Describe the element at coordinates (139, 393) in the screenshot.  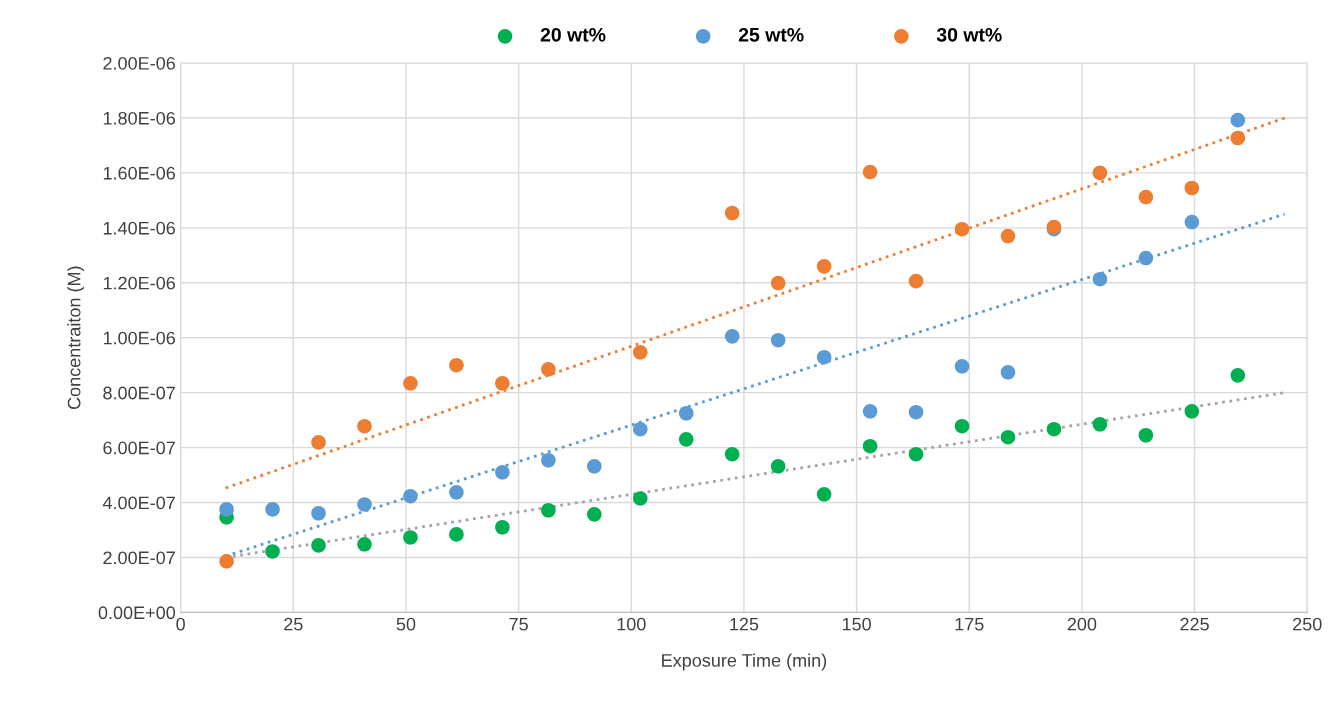
I see `y-tick-label: 8.00E-07` at that location.